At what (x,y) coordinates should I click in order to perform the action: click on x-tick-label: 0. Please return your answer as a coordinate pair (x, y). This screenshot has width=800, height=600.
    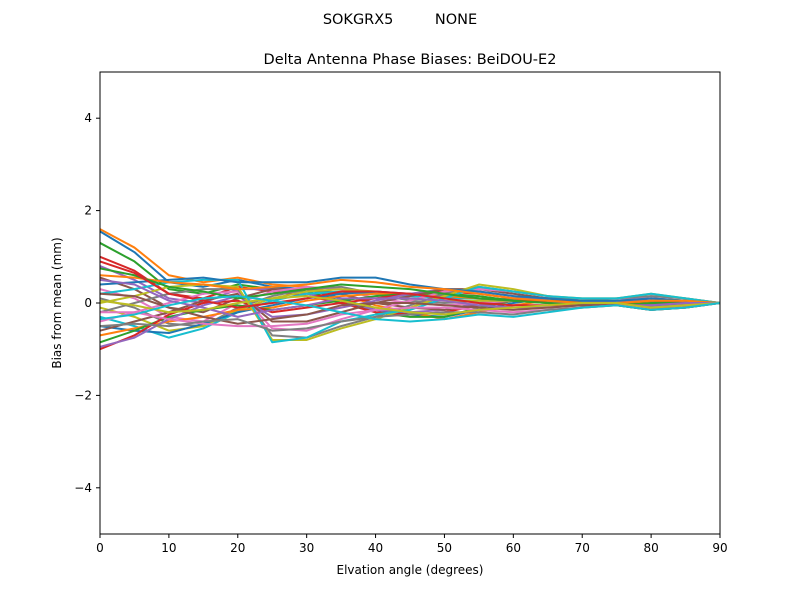
    Looking at the image, I should click on (100, 548).